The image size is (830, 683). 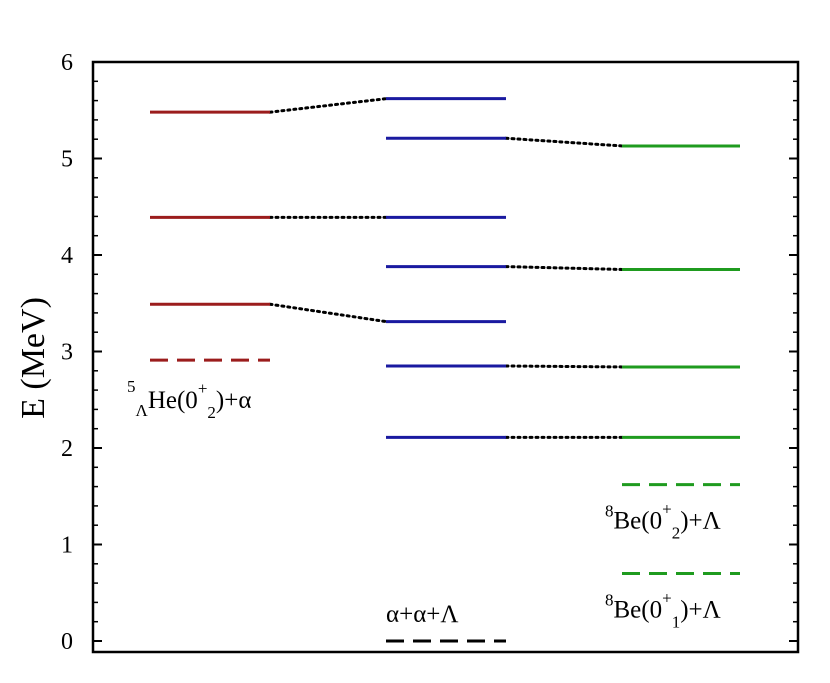 I want to click on threshold-label: 8Be(0+1)+Λ, so click(x=663, y=609).